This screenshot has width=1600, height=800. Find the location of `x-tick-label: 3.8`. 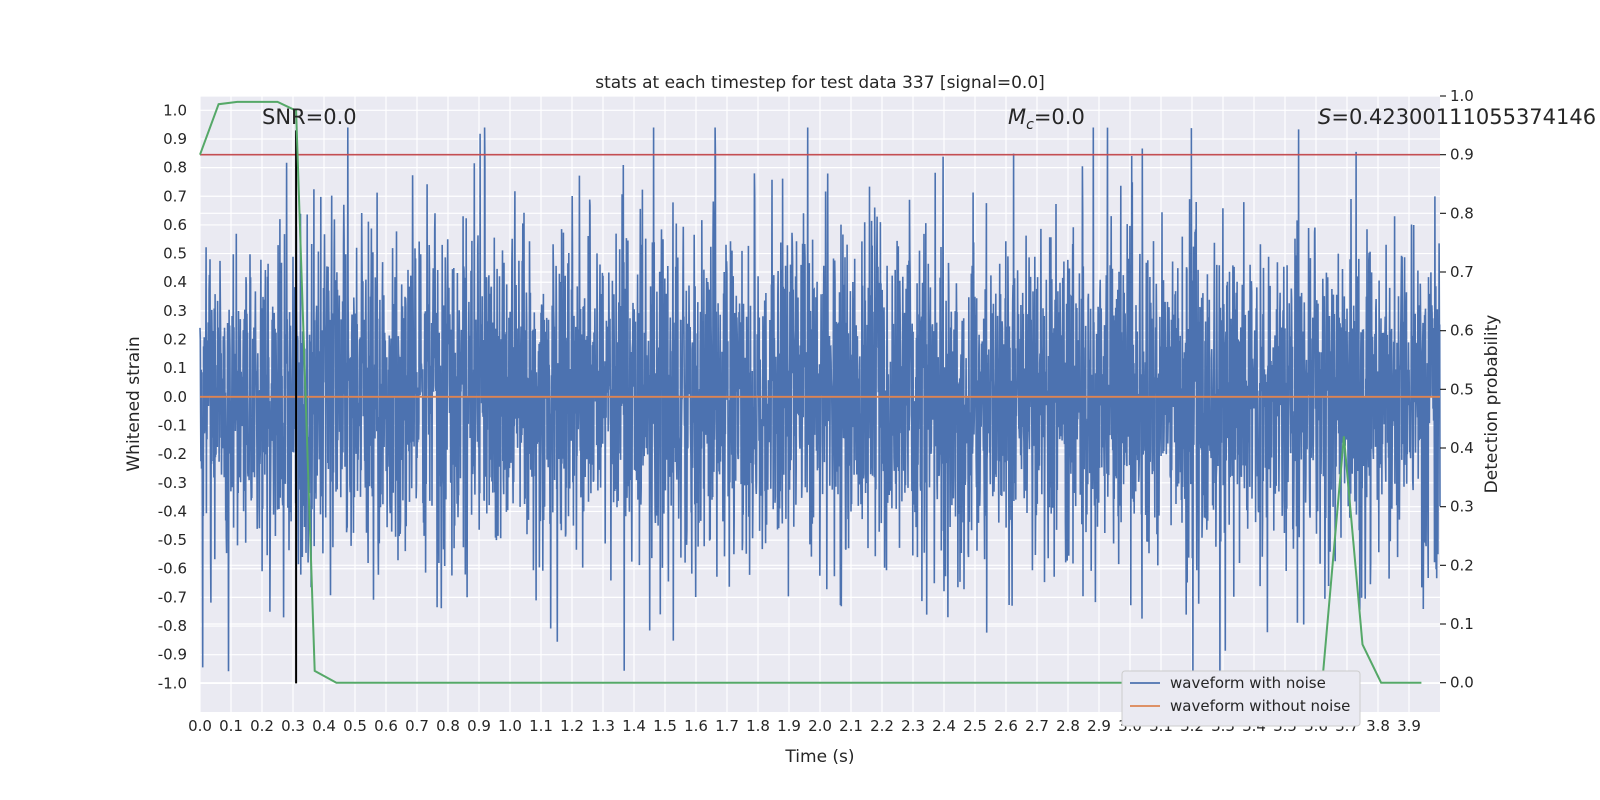

x-tick-label: 3.8 is located at coordinates (1378, 726).